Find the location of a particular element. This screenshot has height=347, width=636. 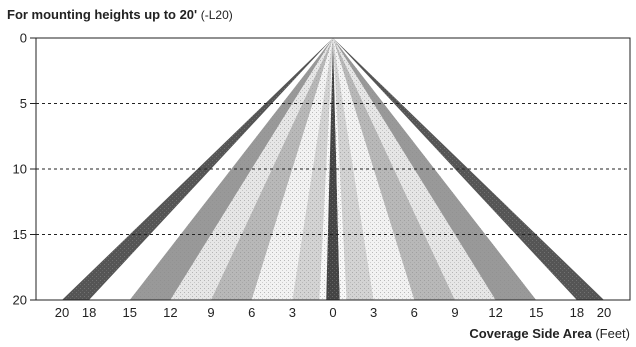

y-axis-ticks: 0 5 10 15 20 is located at coordinates (24, 169).